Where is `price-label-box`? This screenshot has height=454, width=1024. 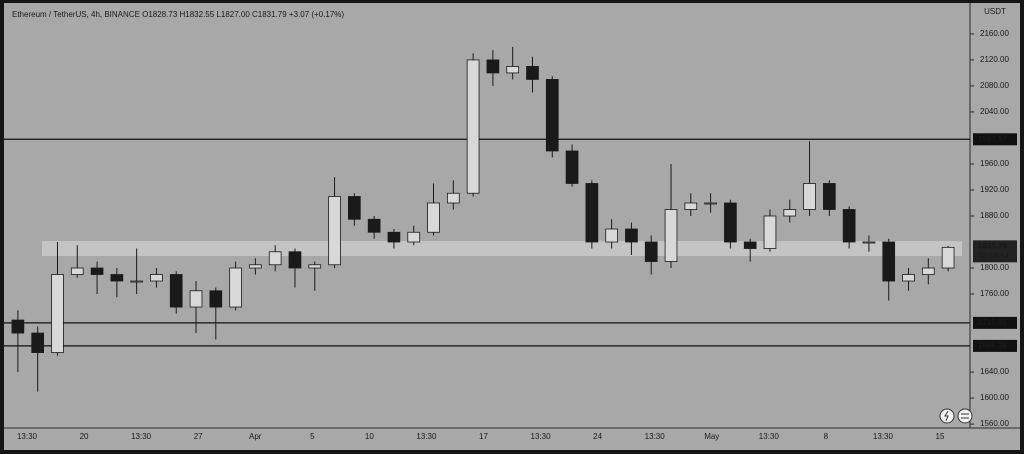
price-label-box is located at coordinates (995, 251).